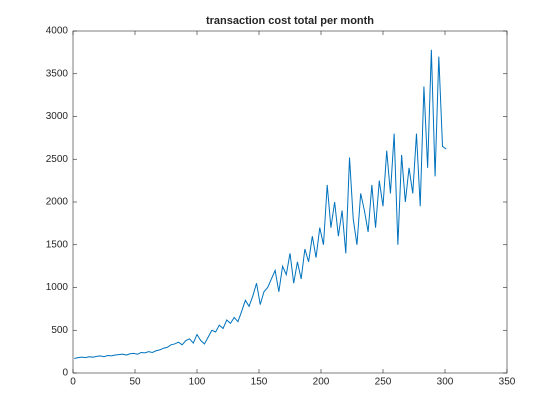 This screenshot has height=420, width=560. I want to click on x-tick-label: 50, so click(135, 382).